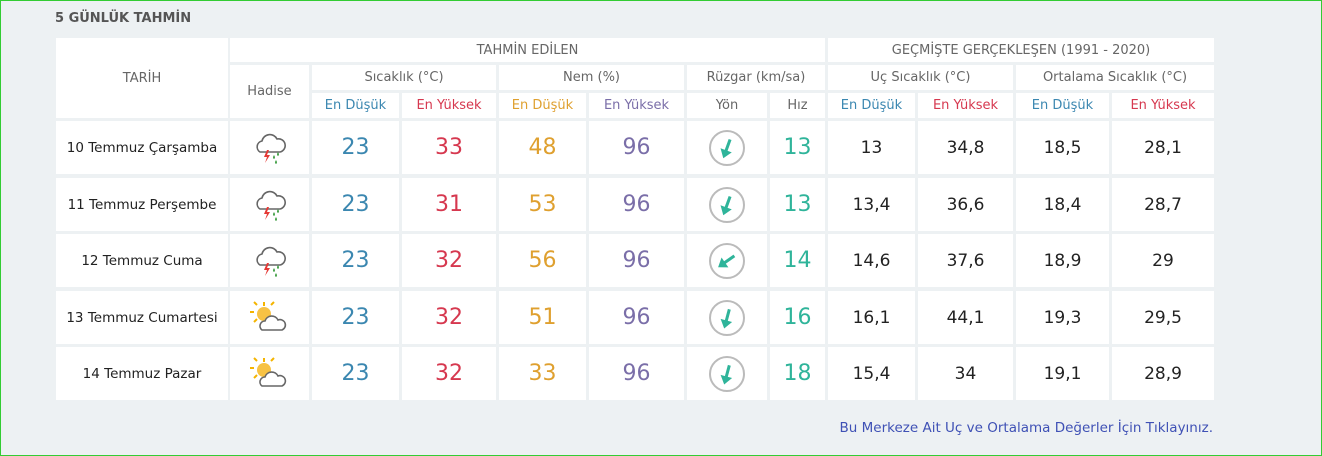  I want to click on historical-value: 28,1, so click(1163, 147).